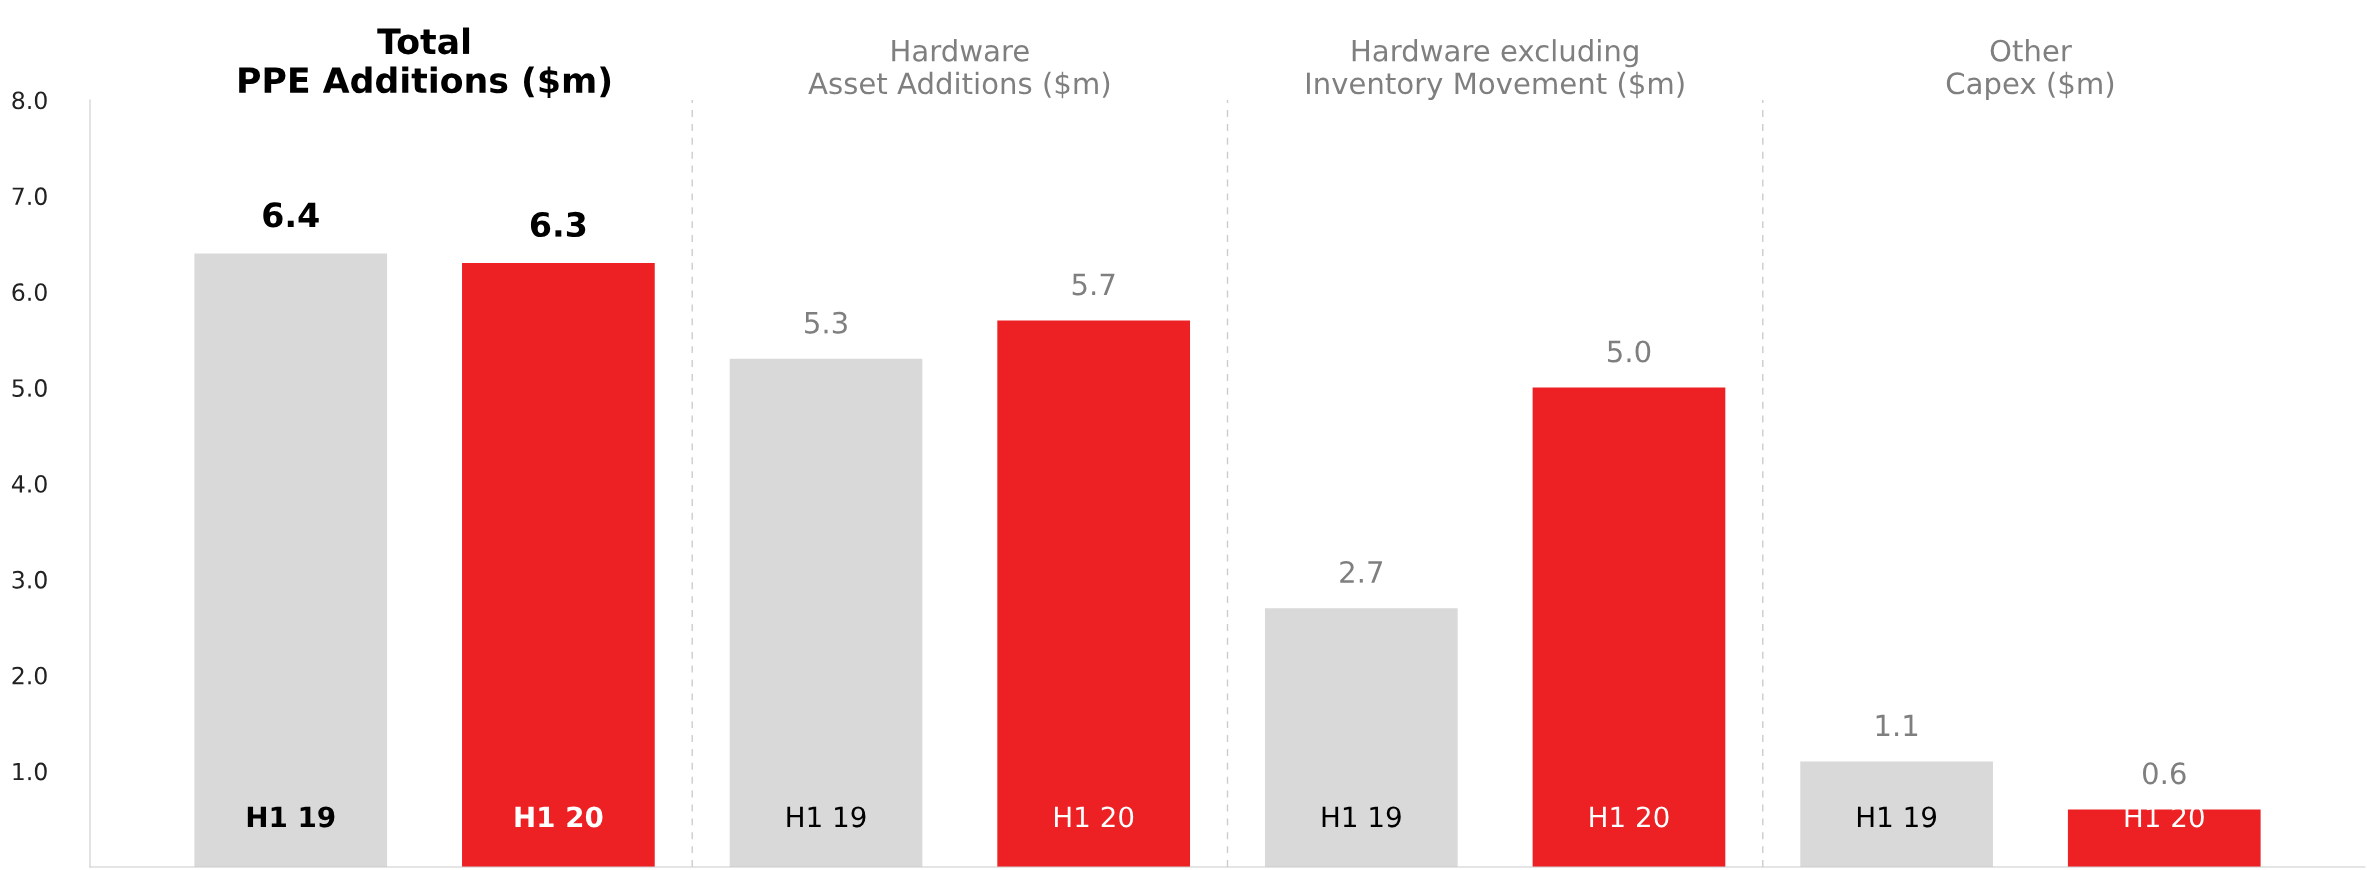 This screenshot has width=2367, height=870. I want to click on data-label: 6.4, so click(291, 215).